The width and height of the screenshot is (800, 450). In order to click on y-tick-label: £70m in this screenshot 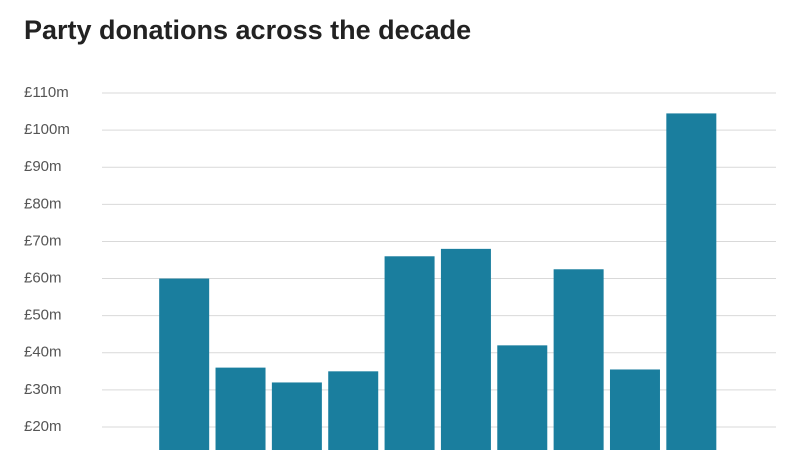, I will do `click(43, 240)`.